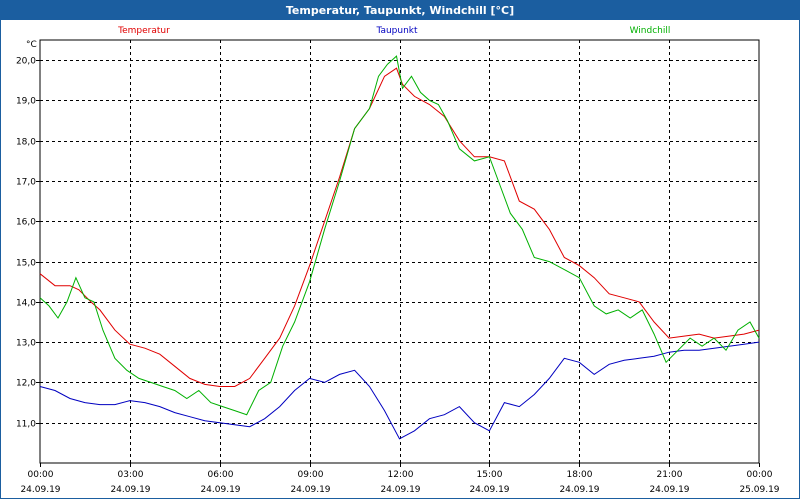  I want to click on x-tick-time: 12:00, so click(401, 475).